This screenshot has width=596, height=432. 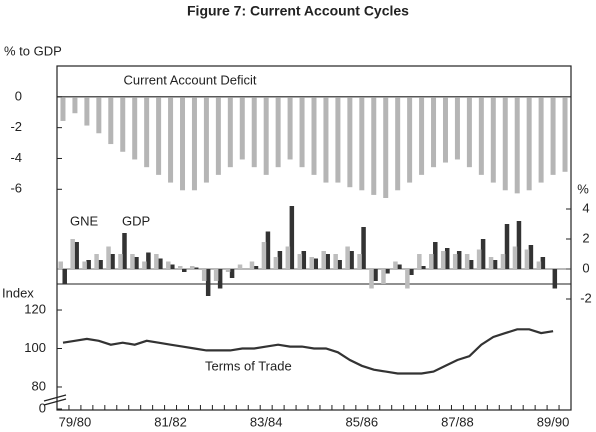 I want to click on x-tick-label: 83/84, so click(x=266, y=421).